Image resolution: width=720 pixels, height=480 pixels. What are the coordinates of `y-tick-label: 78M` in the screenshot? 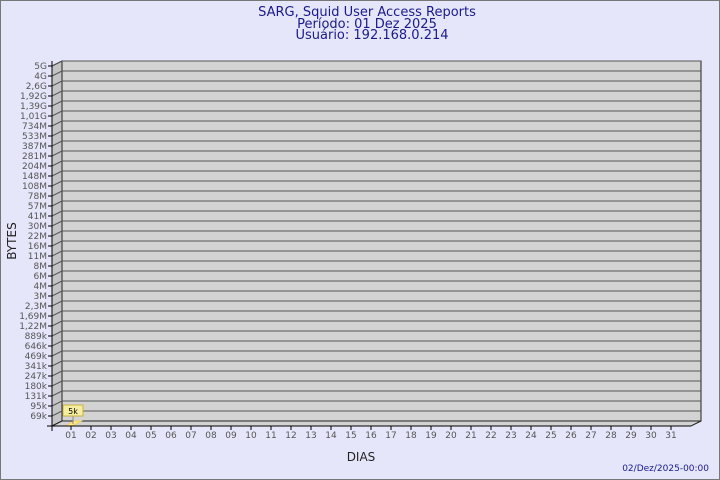 It's located at (37, 197).